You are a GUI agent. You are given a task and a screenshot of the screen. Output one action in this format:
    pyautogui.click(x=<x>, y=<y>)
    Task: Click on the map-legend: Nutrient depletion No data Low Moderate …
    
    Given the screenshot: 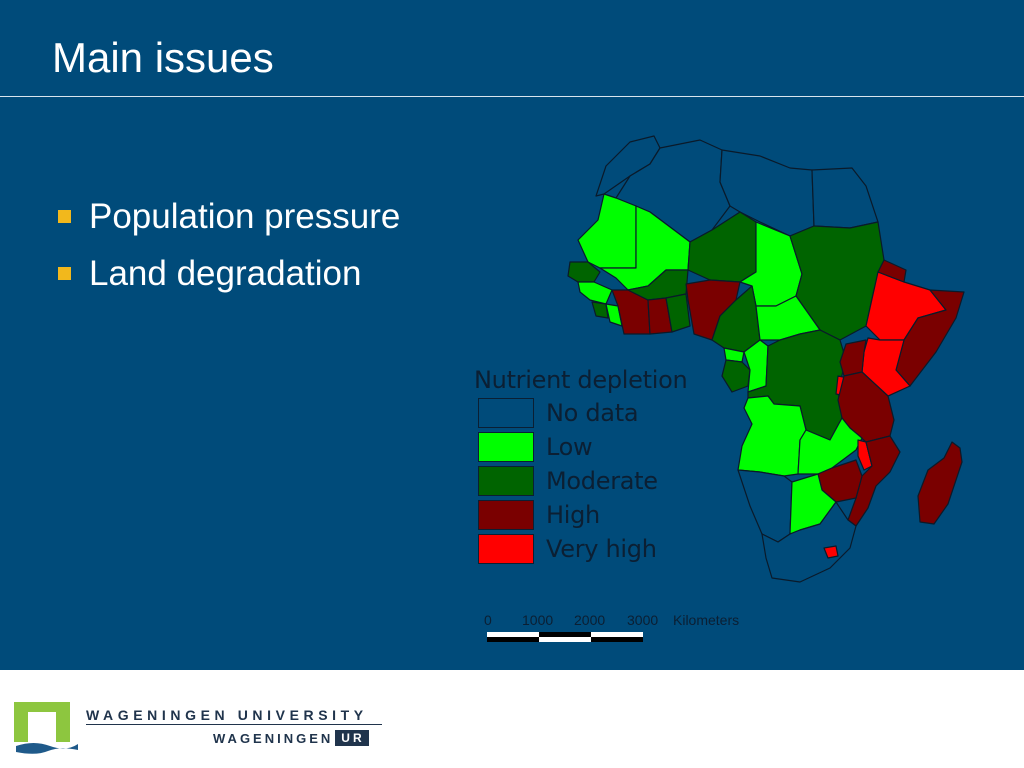 What is the action you would take?
    pyautogui.click(x=589, y=465)
    